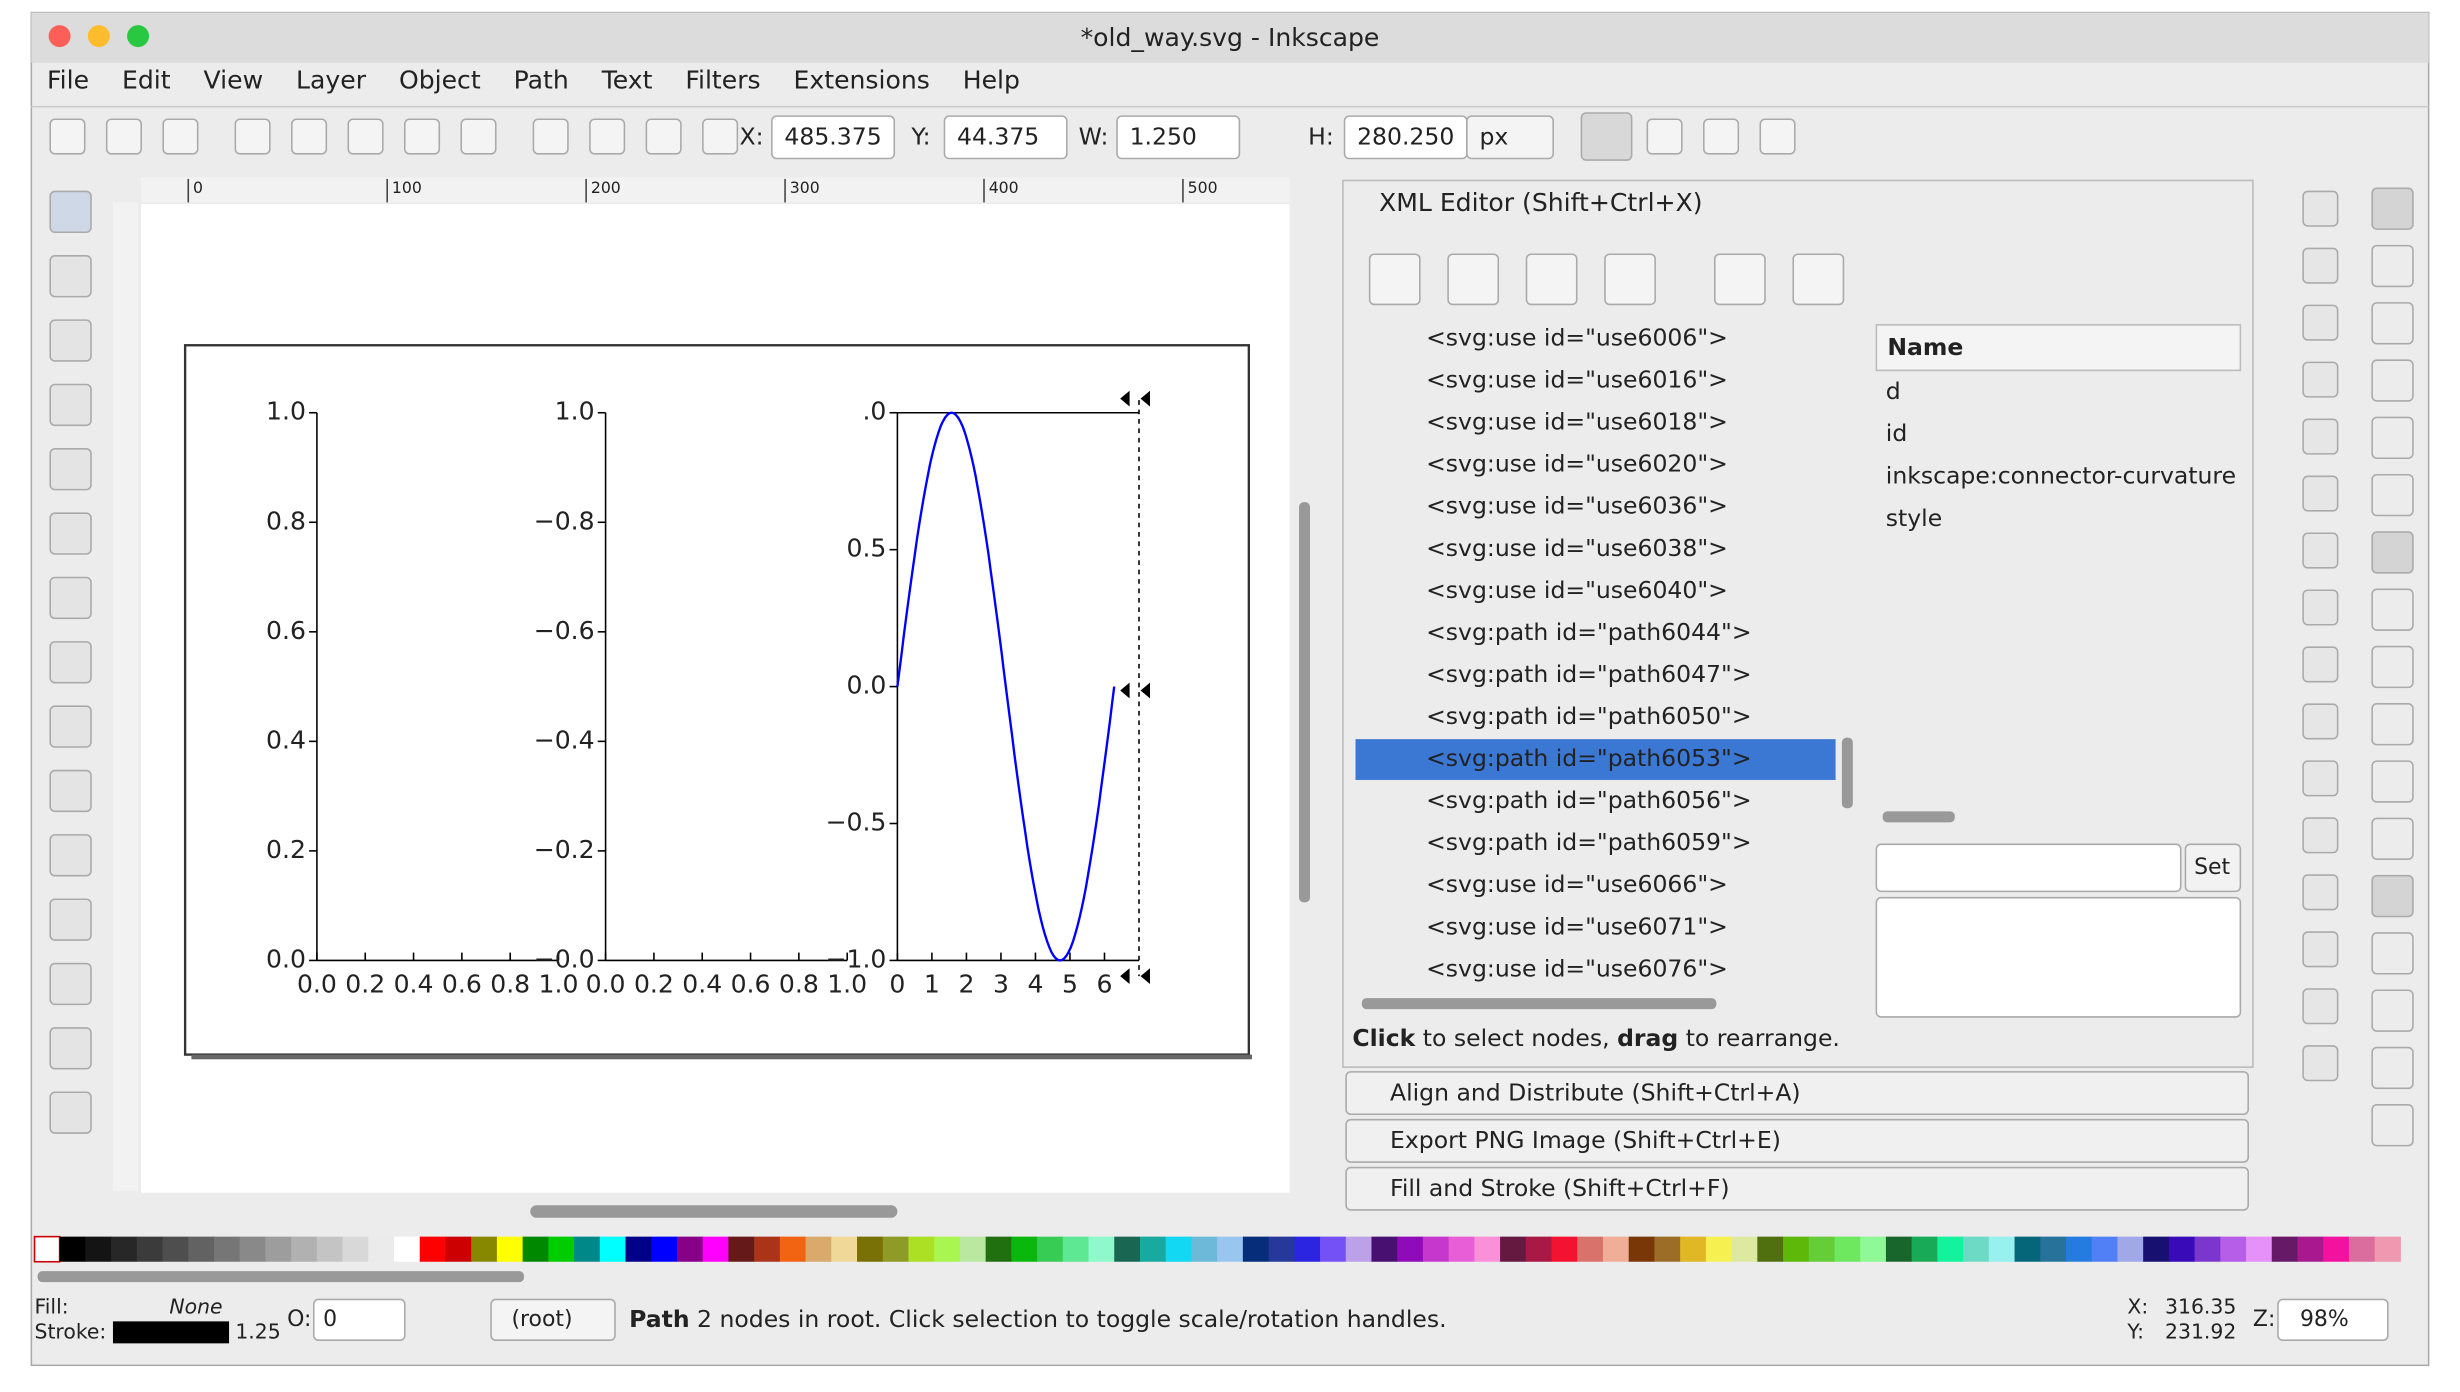 The height and width of the screenshot is (1392, 2460). Describe the element at coordinates (998, 137) in the screenshot. I see `field-value: 44.375` at that location.